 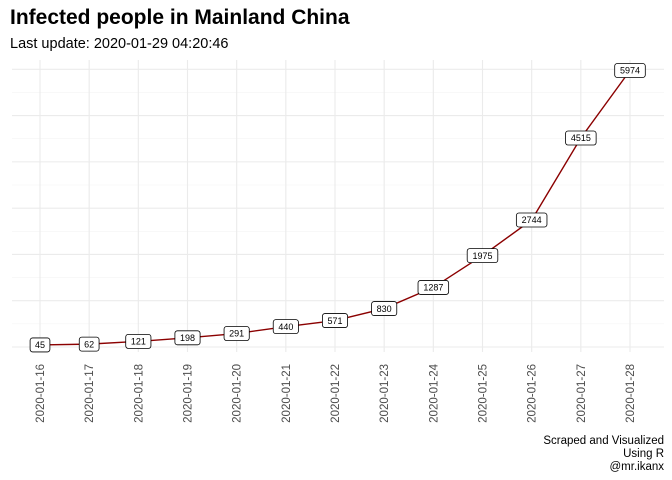 I want to click on x-tick-label: 2020-01-18, so click(x=139, y=393).